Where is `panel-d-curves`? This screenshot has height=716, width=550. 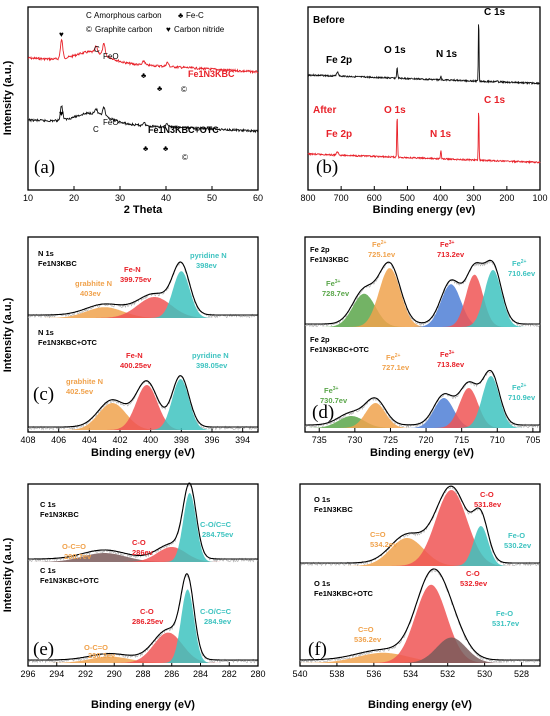 panel-d-curves is located at coordinates (422, 343).